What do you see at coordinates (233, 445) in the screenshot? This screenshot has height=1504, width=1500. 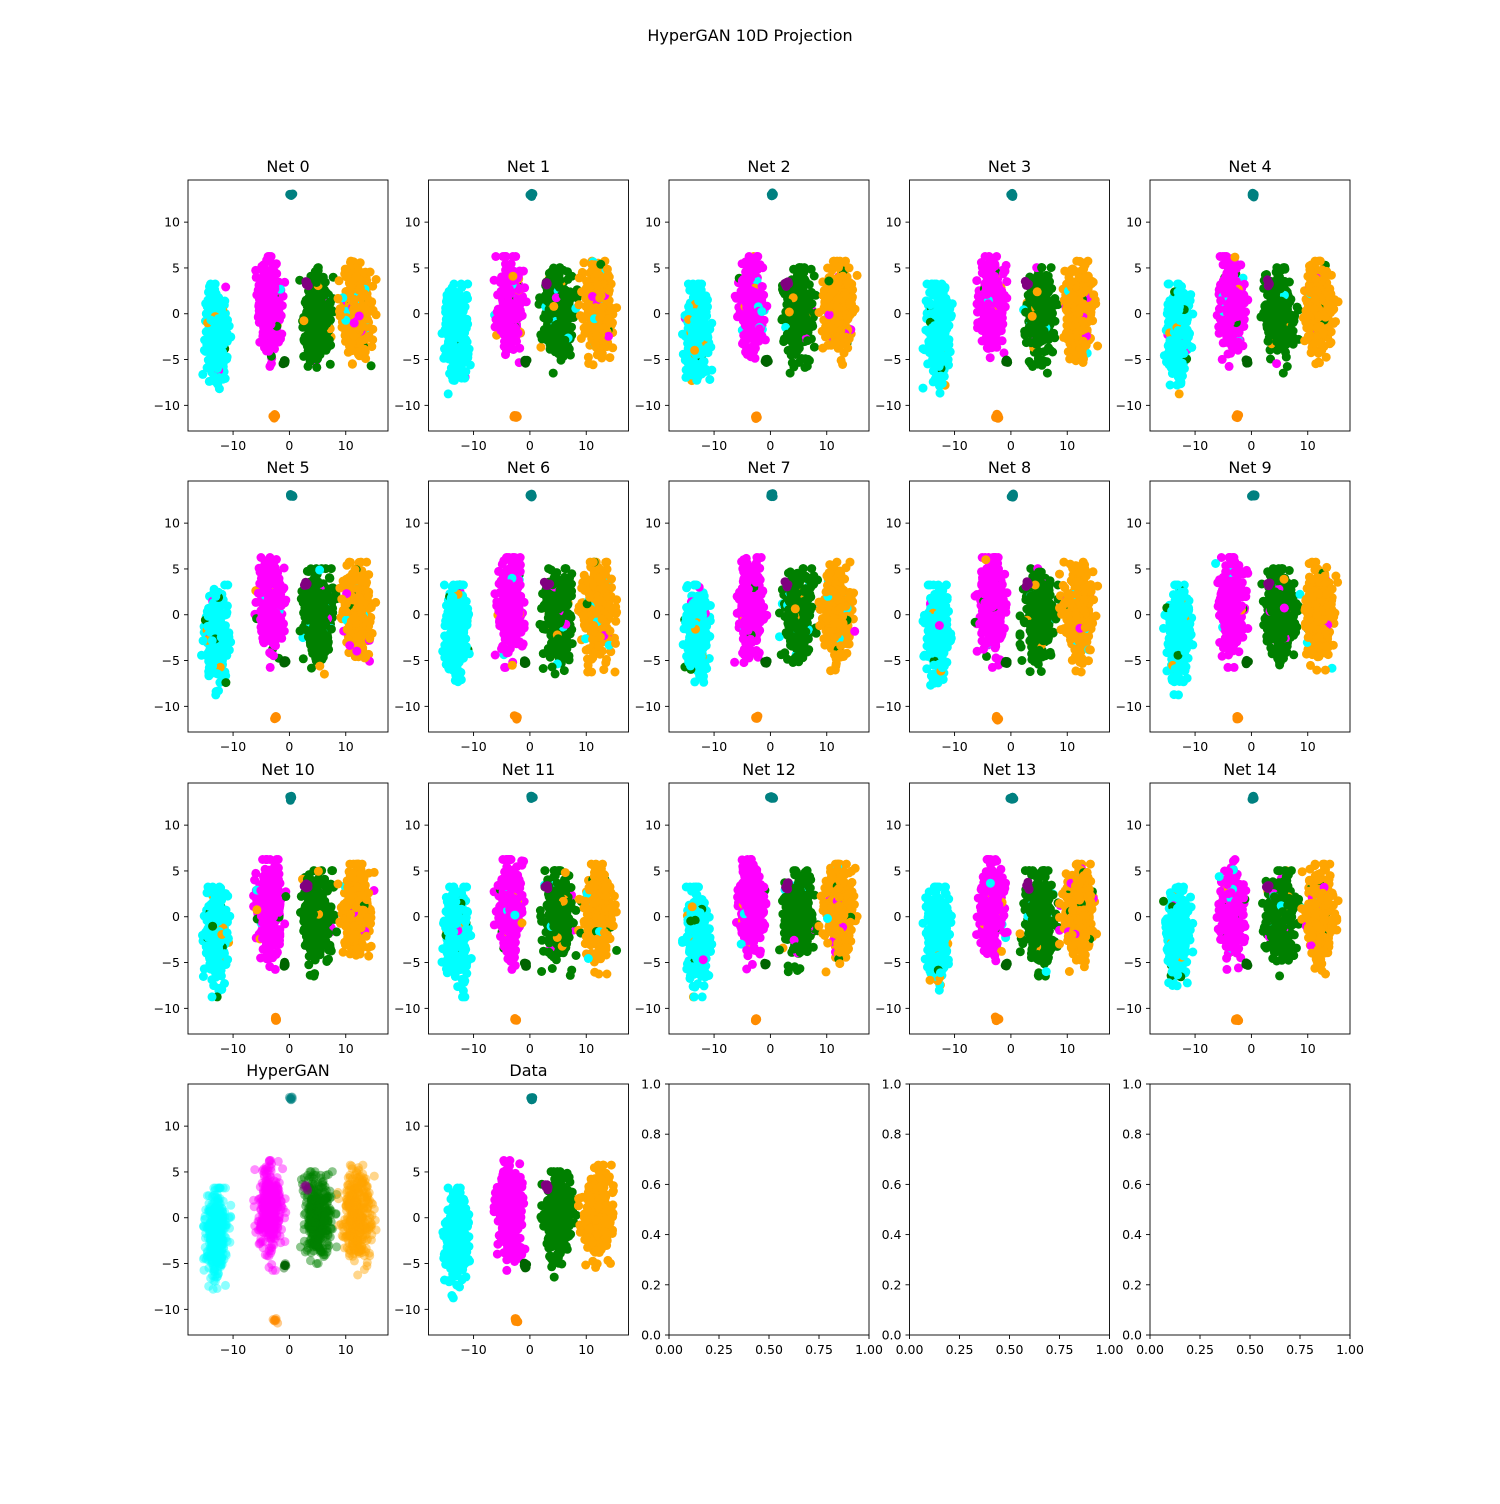 I see `x-tick-label: −10` at bounding box center [233, 445].